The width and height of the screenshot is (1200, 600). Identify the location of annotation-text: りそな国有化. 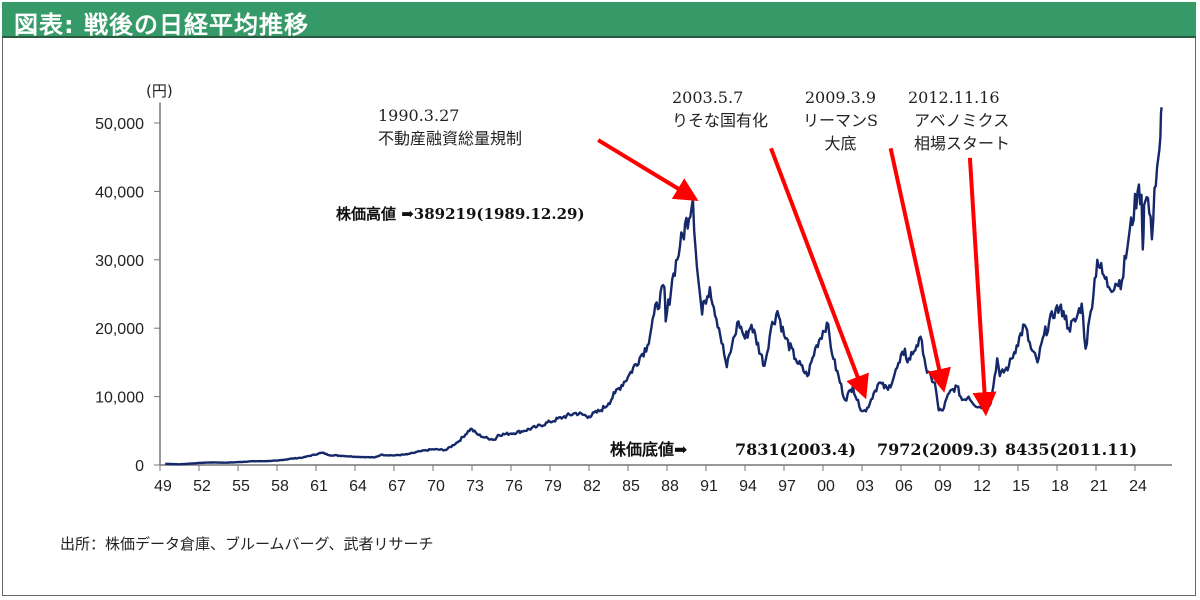
(720, 120).